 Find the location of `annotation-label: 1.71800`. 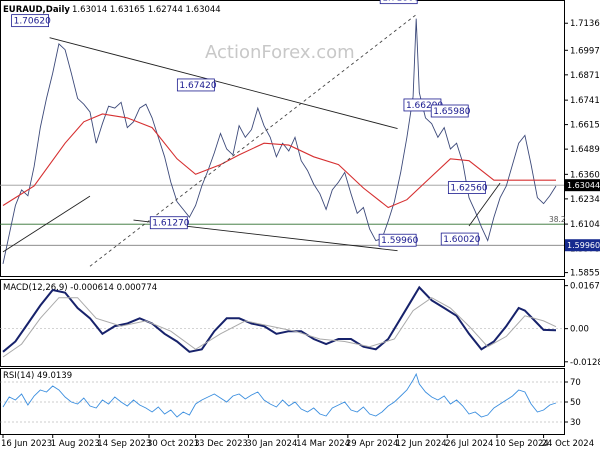

annotation-label: 1.71800 is located at coordinates (400, 2).